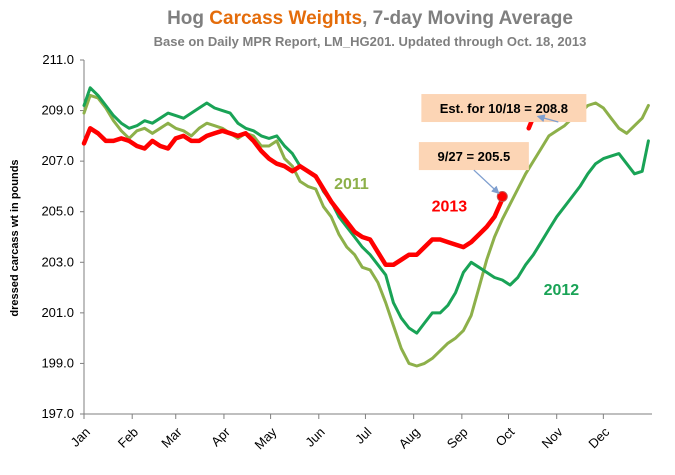 Image resolution: width=675 pixels, height=475 pixels. Describe the element at coordinates (450, 207) in the screenshot. I see `series-label-2013: 2013` at that location.